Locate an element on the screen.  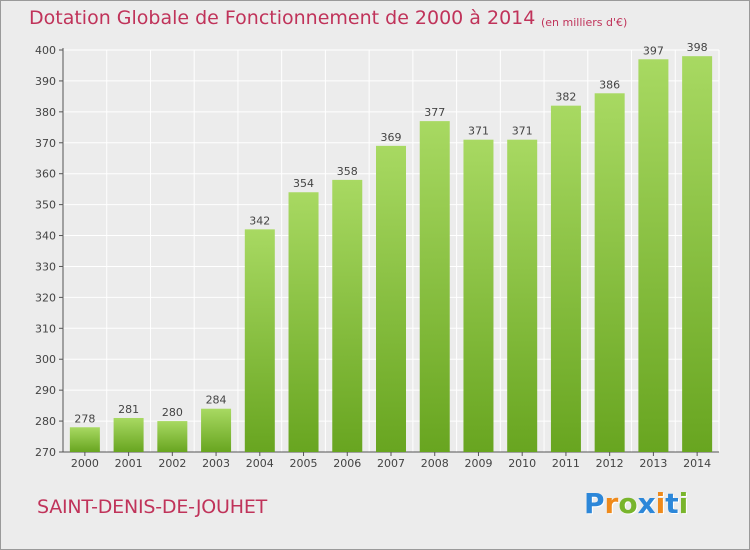
proxiti-logo: Proxiti is located at coordinates (636, 503).